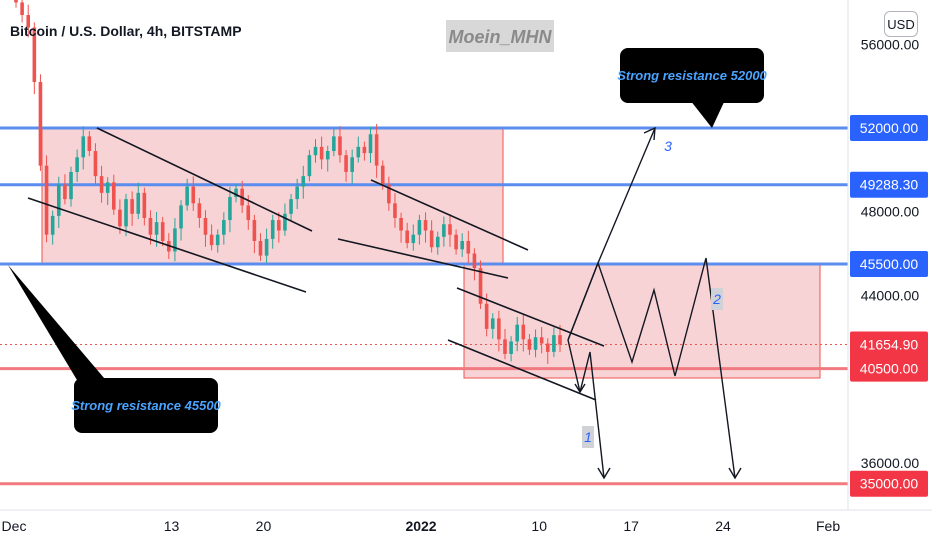  I want to click on price-tag-label: 52000.00, so click(889, 128).